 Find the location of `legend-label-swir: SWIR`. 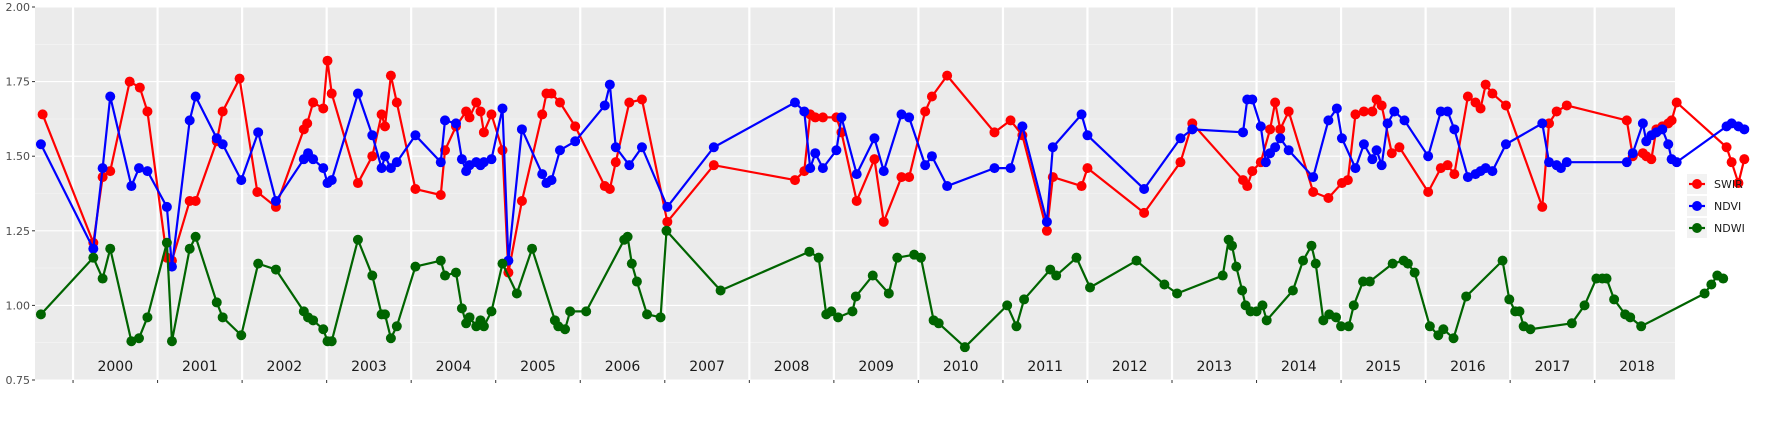

legend-label-swir: SWIR is located at coordinates (1728, 184).